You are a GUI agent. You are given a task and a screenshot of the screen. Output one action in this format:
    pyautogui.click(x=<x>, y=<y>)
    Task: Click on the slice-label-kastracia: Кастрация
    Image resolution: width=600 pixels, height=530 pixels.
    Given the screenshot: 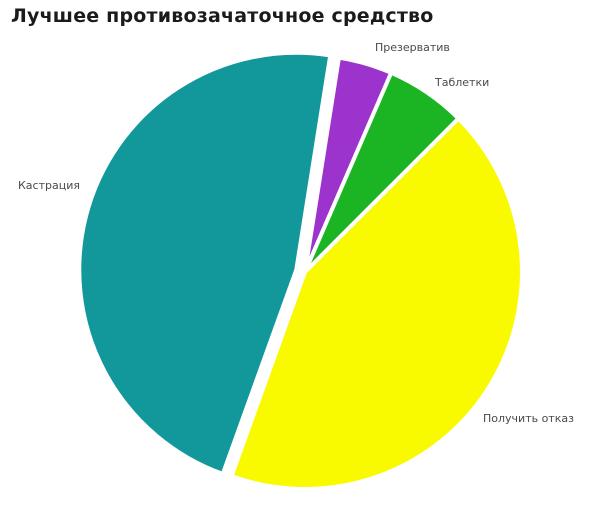 What is the action you would take?
    pyautogui.click(x=49, y=185)
    